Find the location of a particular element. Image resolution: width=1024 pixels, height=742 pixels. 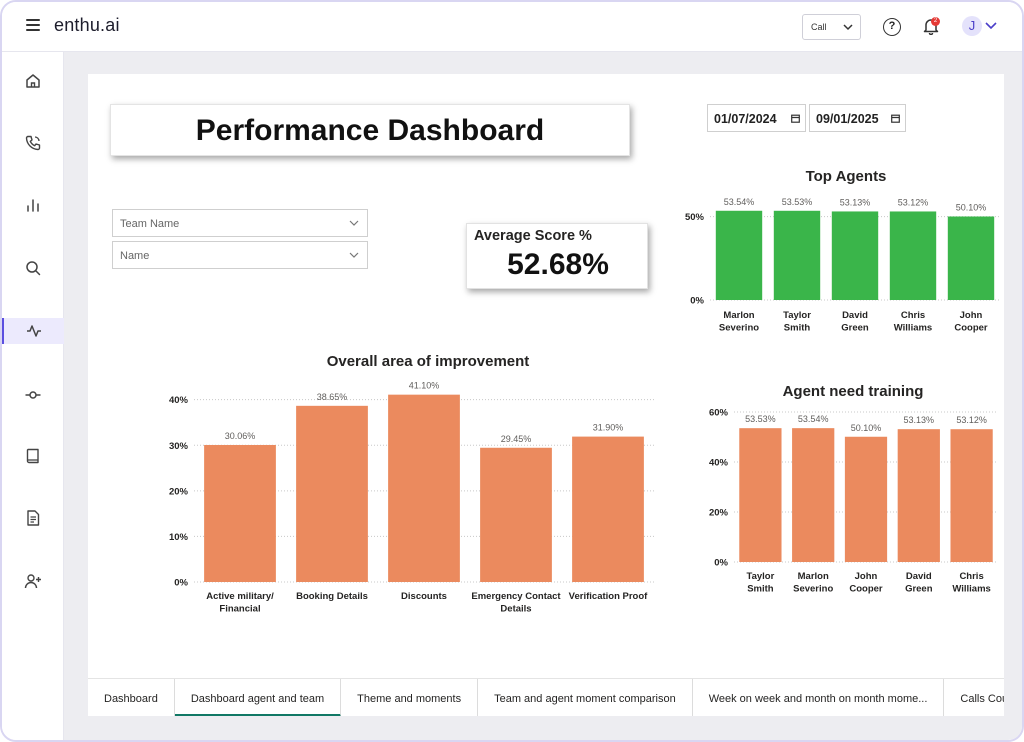

sidebar-item-home is located at coordinates (33, 81).